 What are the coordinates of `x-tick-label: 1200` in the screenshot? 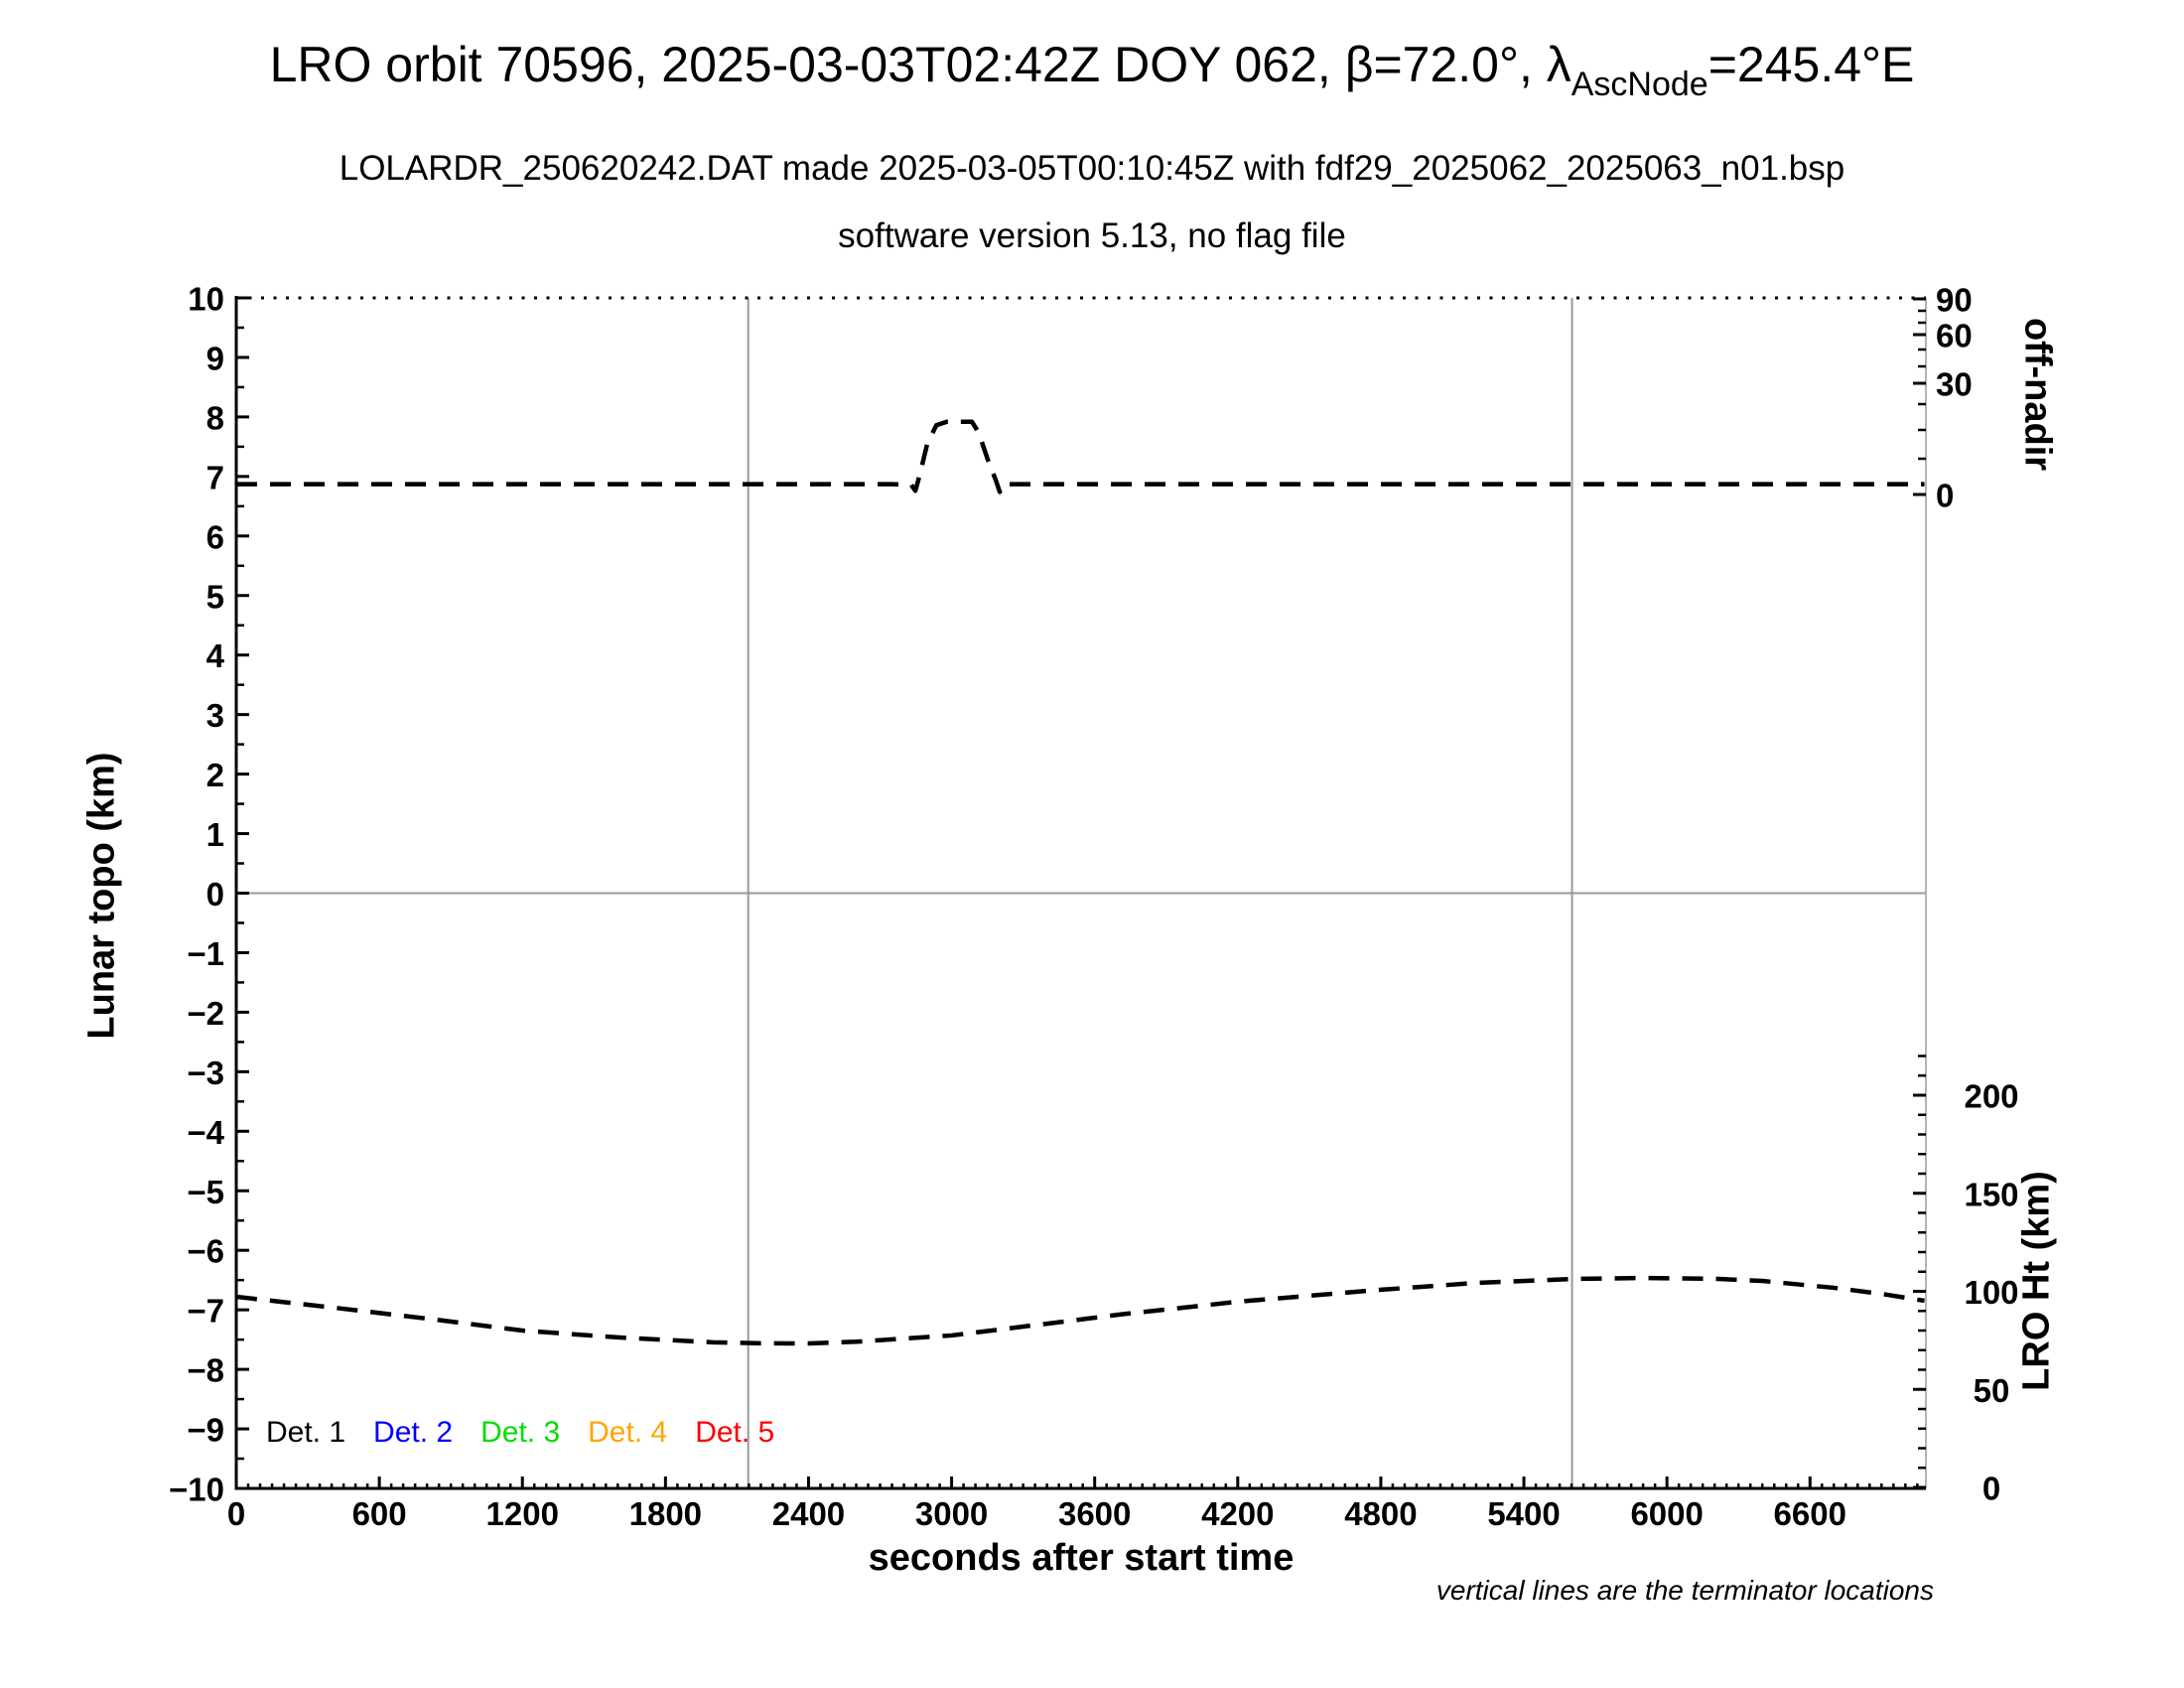 It's located at (522, 1513).